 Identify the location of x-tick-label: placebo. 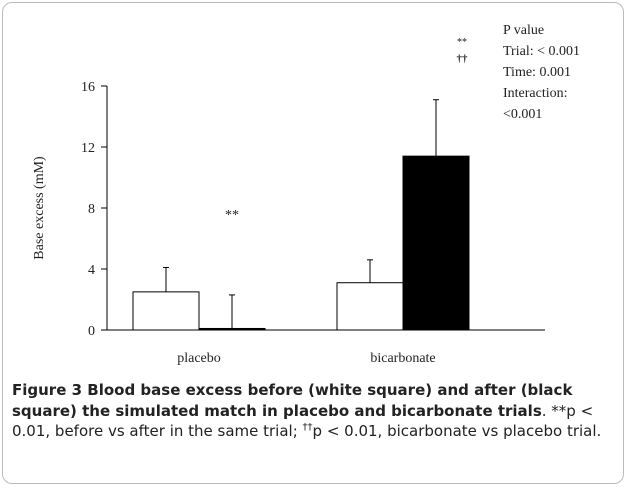
(199, 358).